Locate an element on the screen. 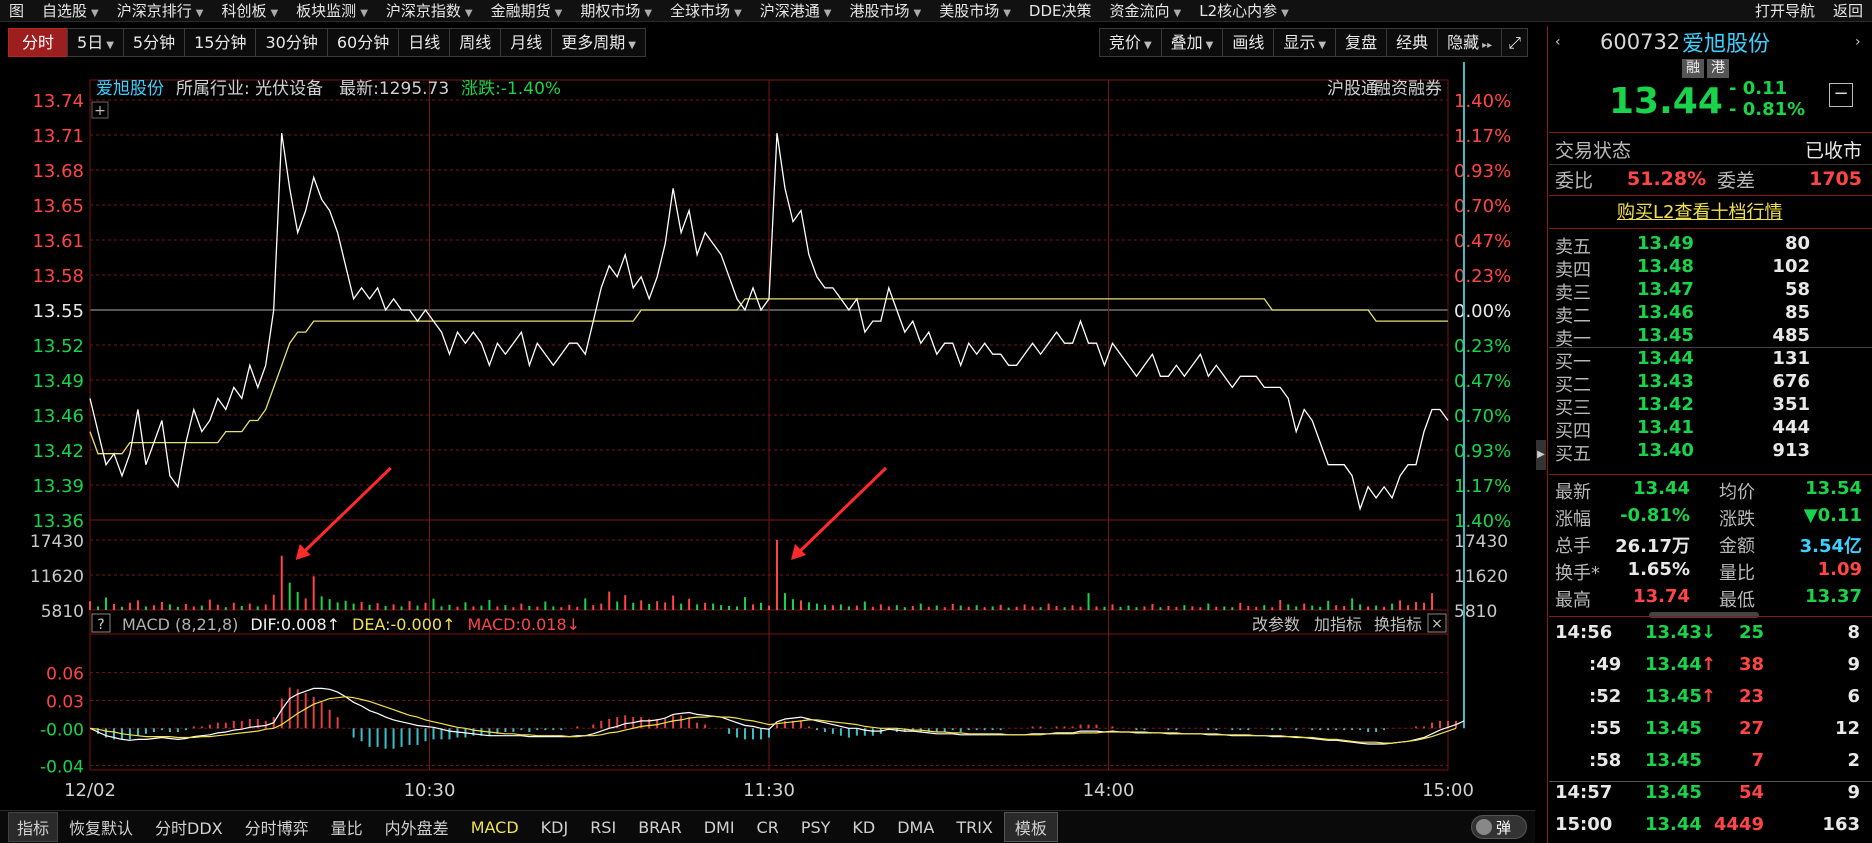 This screenshot has width=1872, height=843. indicator-tab-label: MACD is located at coordinates (494, 827).